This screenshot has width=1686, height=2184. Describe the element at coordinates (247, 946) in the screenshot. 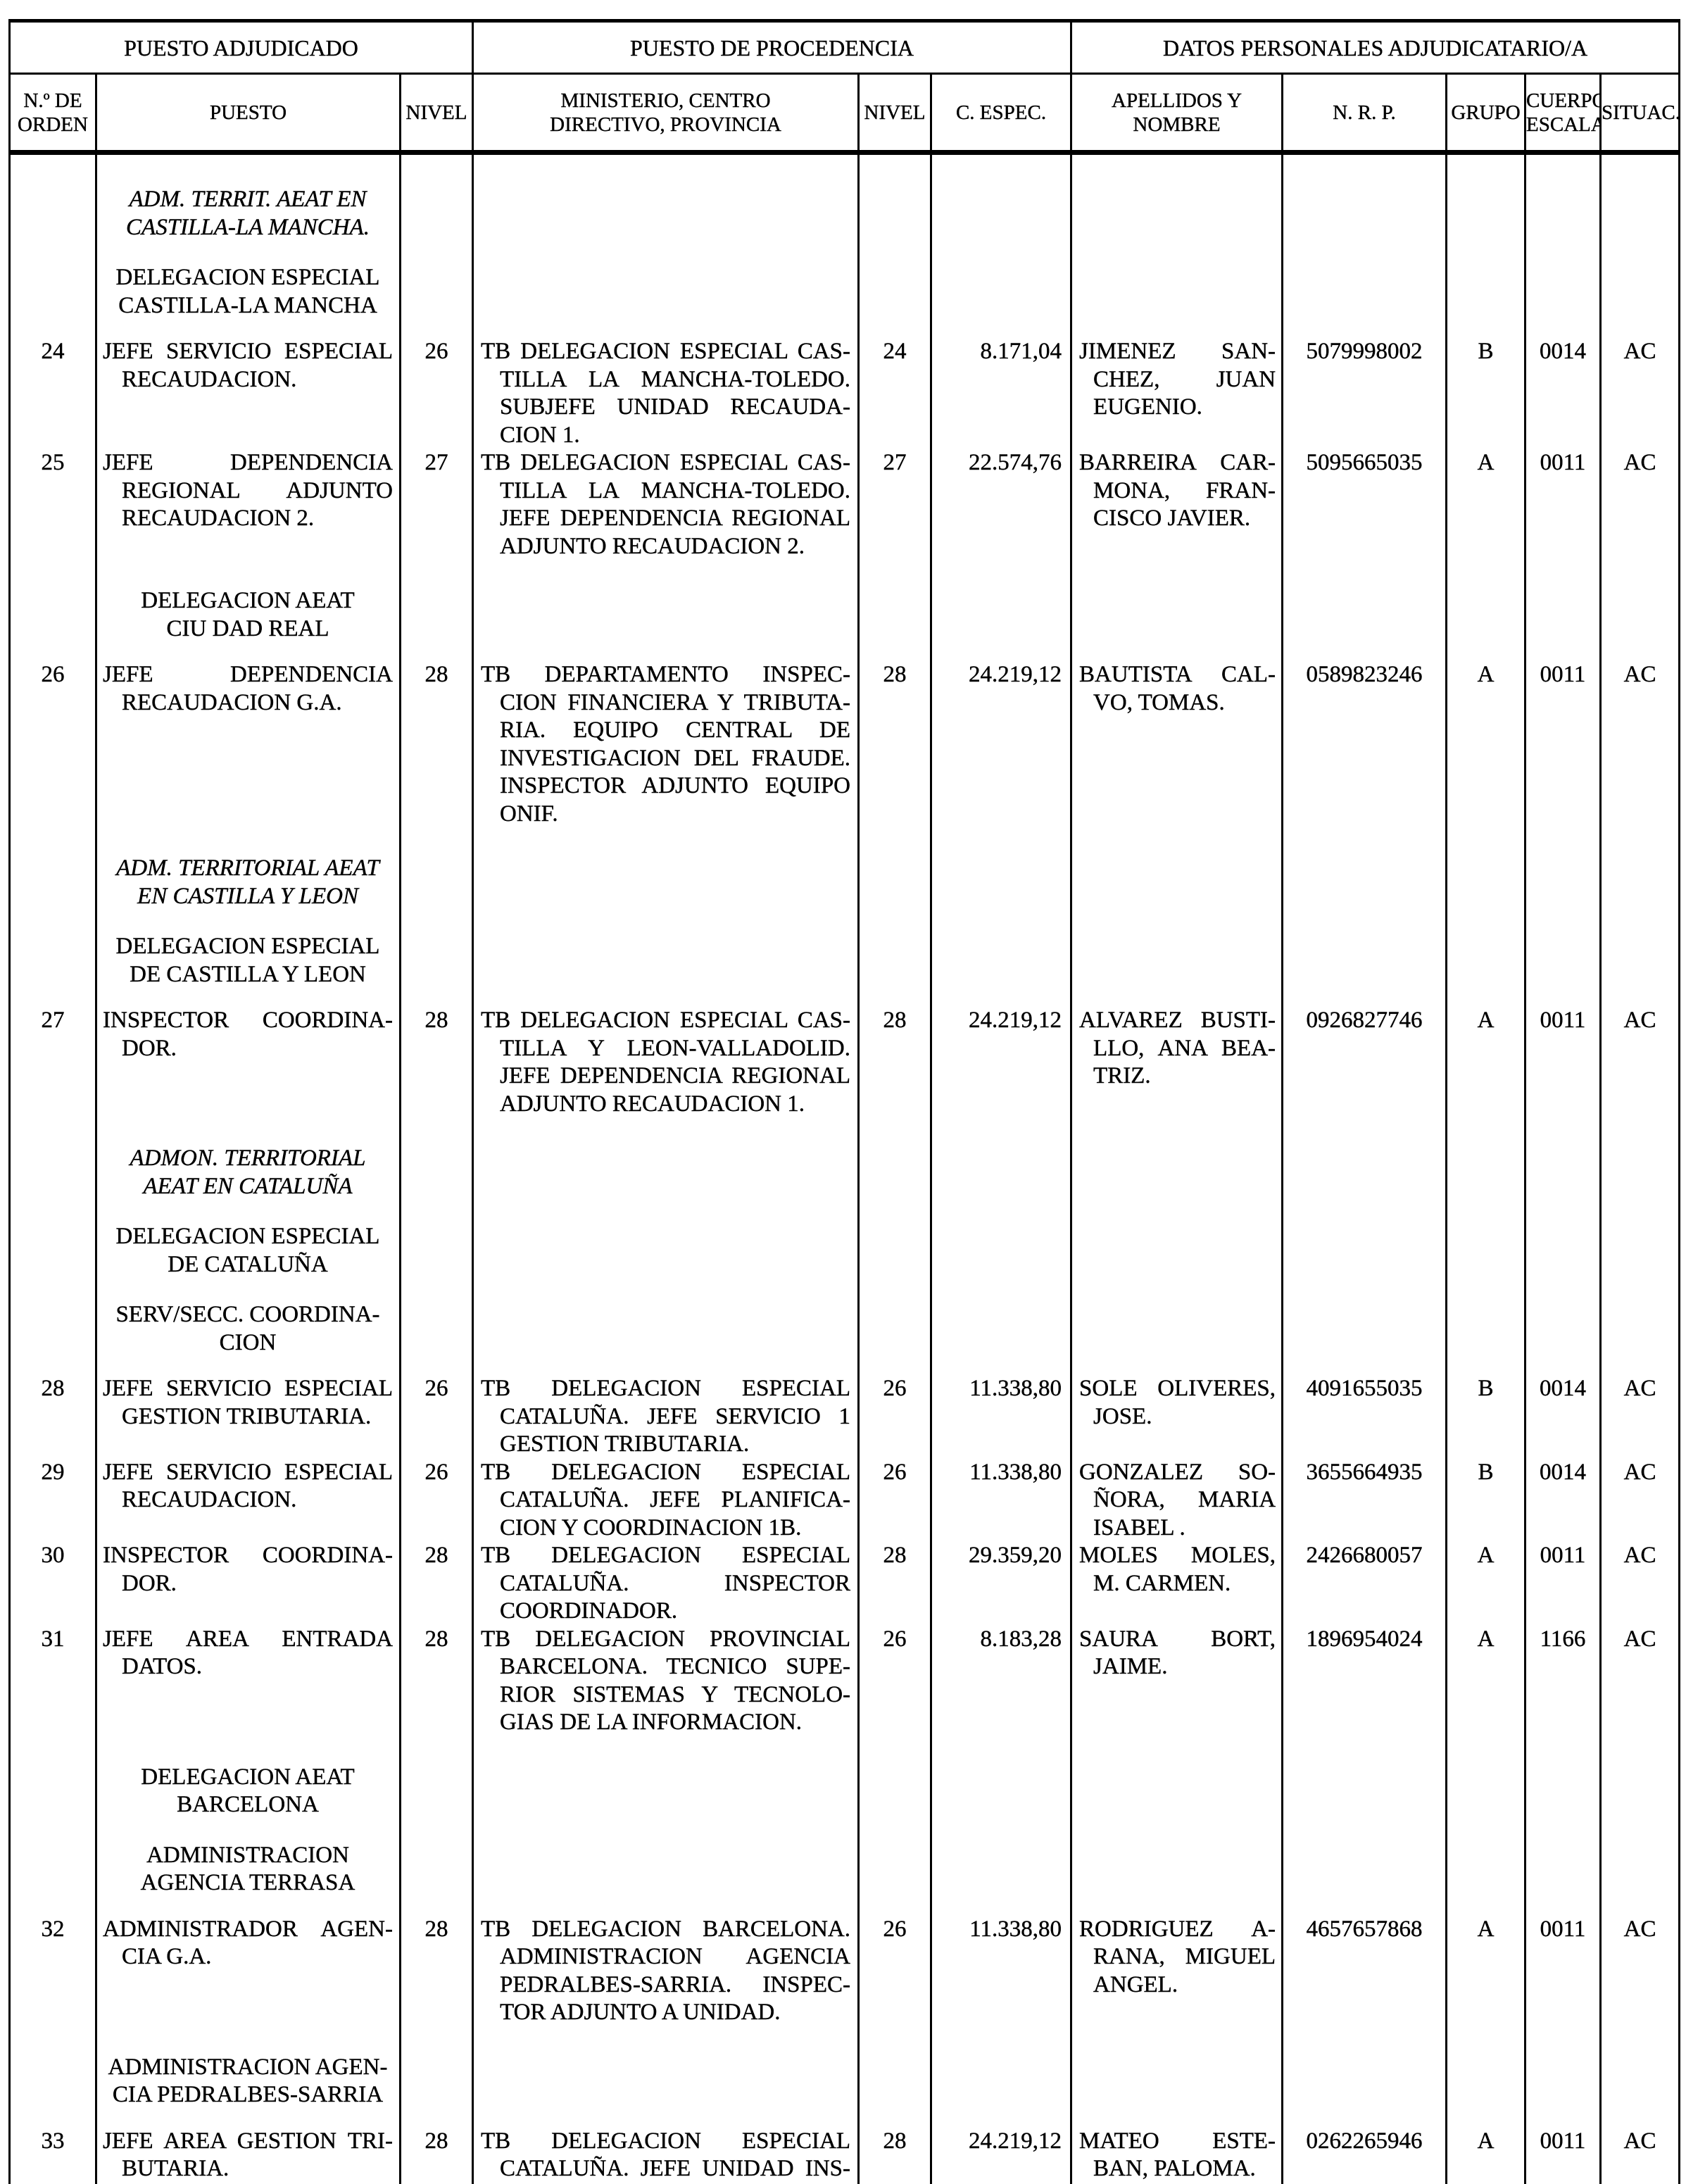

I see `section-heading-line: DELEGACION ESPECIAL` at that location.